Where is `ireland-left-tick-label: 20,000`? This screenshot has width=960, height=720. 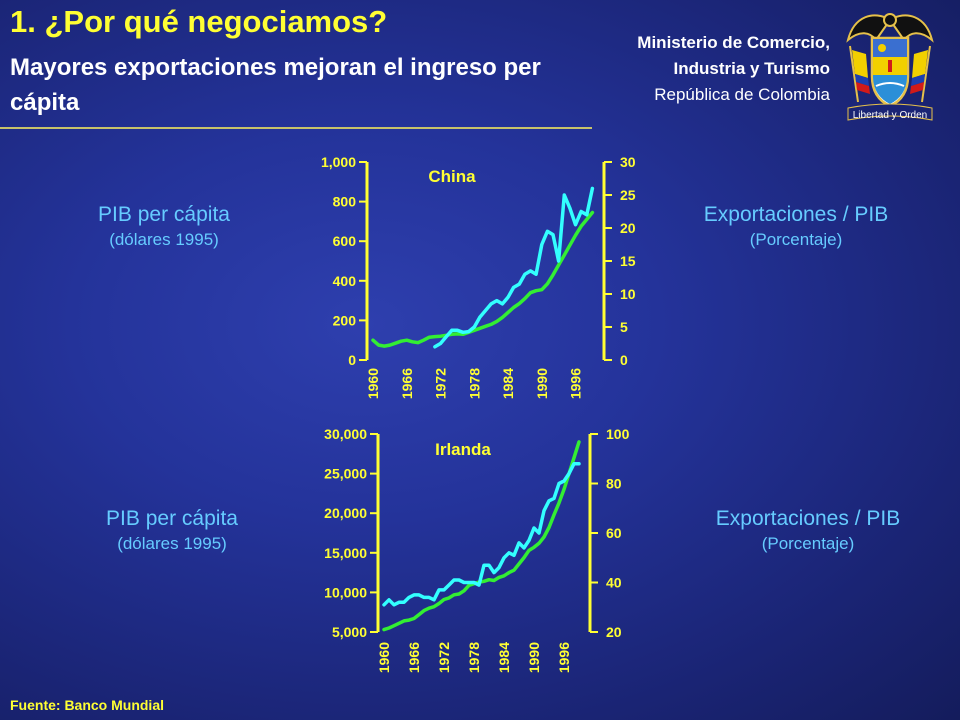 ireland-left-tick-label: 20,000 is located at coordinates (345, 513).